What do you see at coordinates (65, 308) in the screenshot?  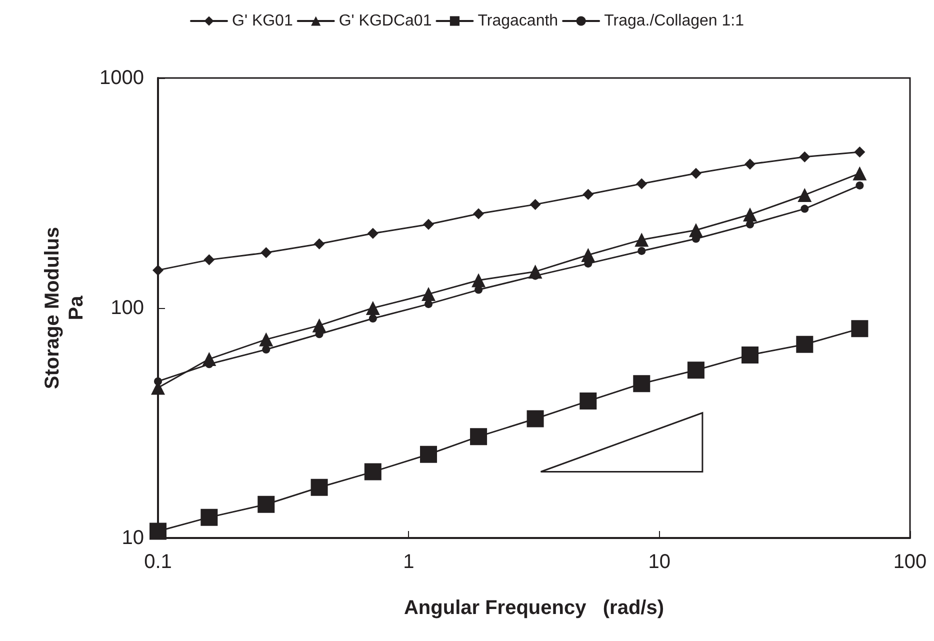 I see `y-axis-title: Storage Modulus Pa` at bounding box center [65, 308].